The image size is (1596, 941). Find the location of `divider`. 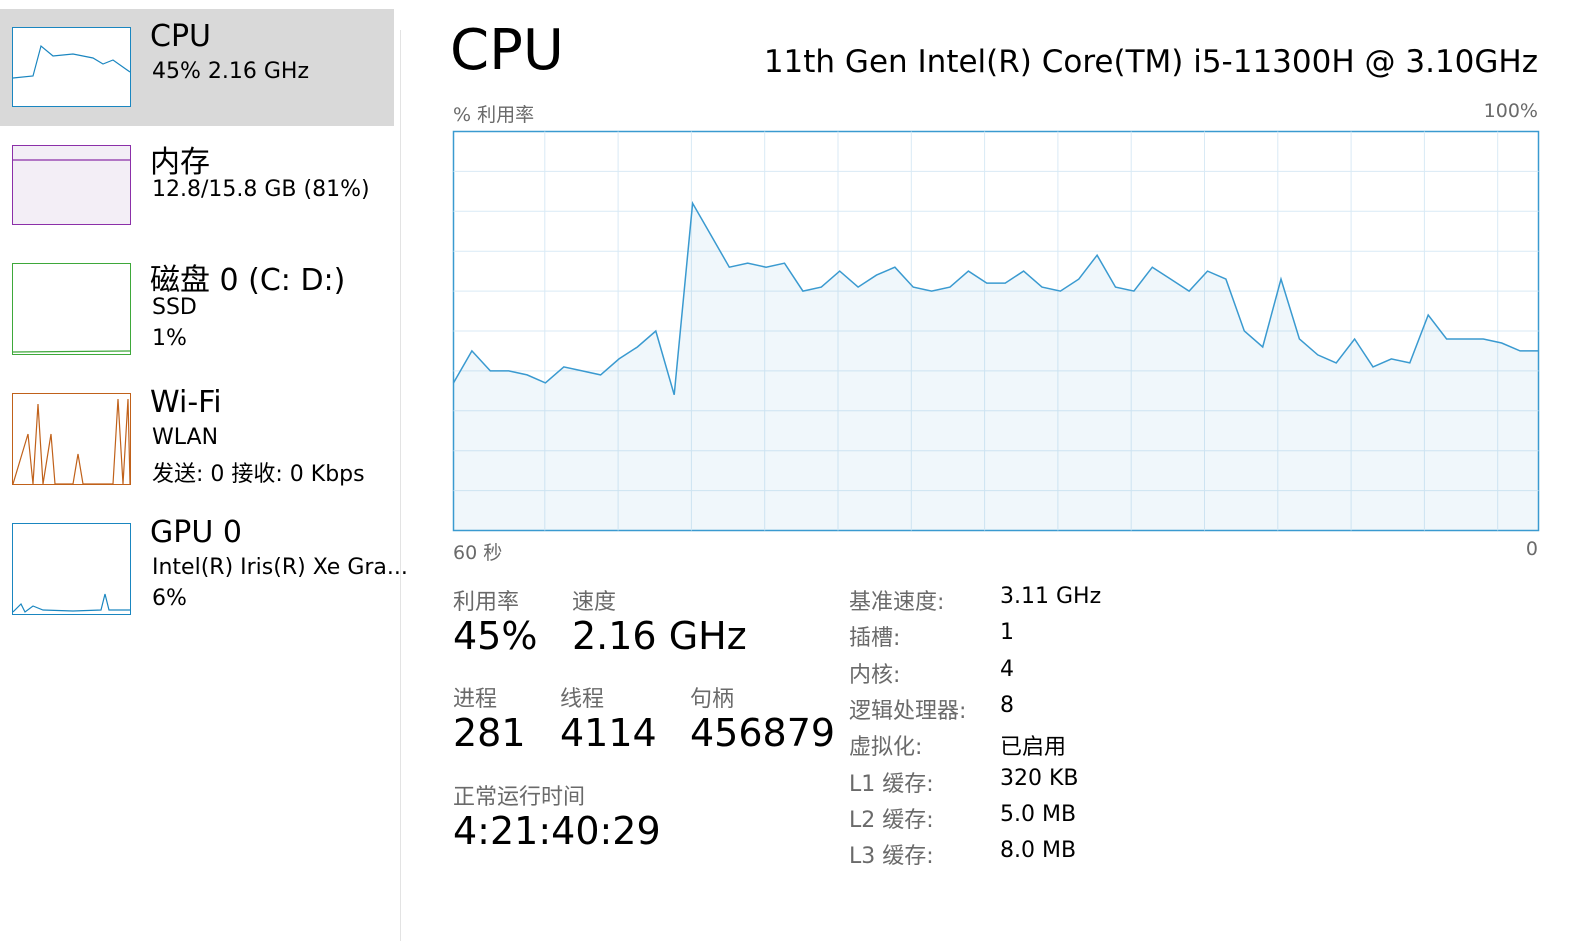

divider is located at coordinates (400, 485).